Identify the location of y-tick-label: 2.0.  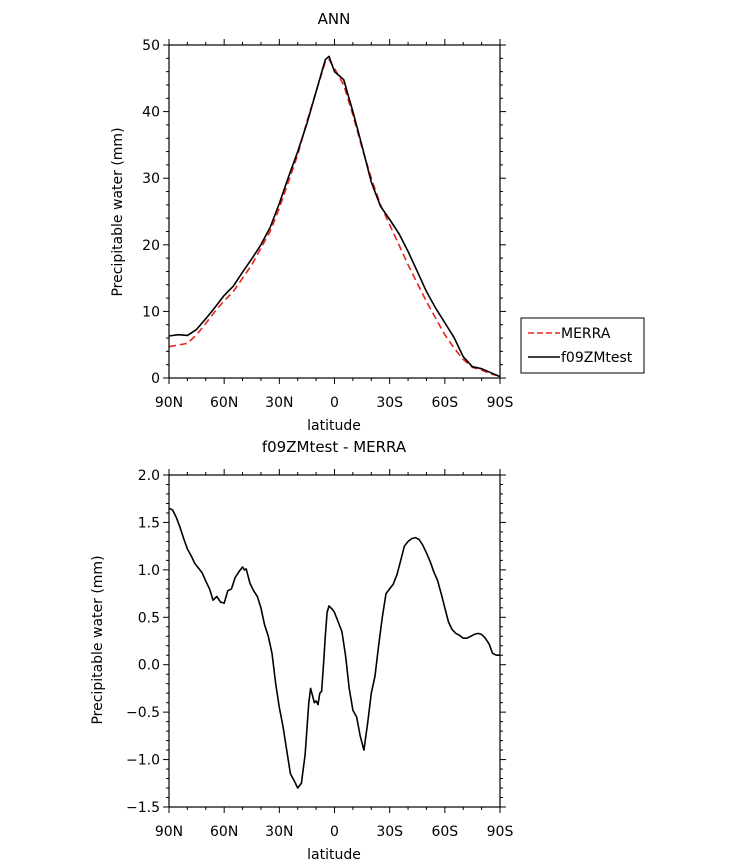
(149, 476).